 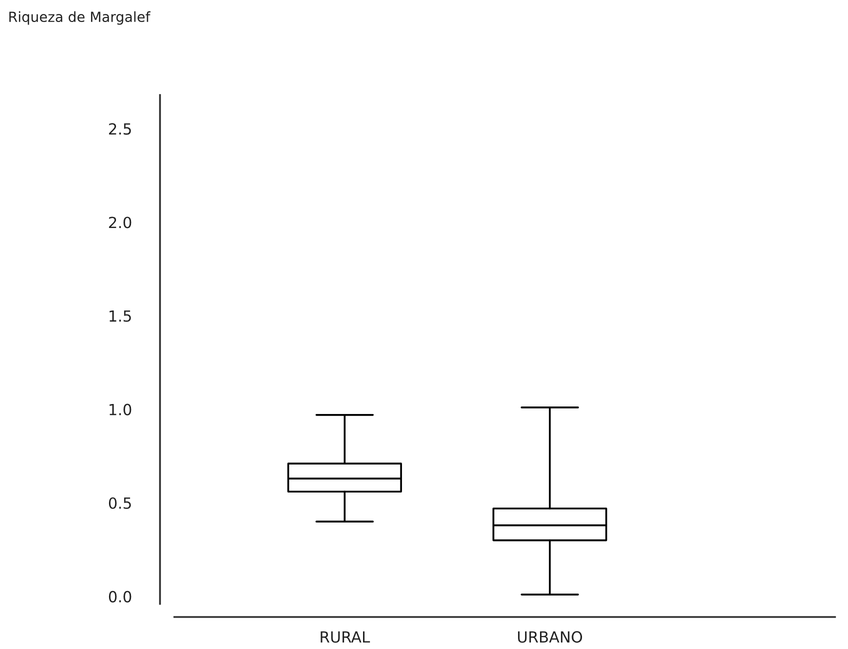 What do you see at coordinates (120, 596) in the screenshot?
I see `y-tick-label: 0.0` at bounding box center [120, 596].